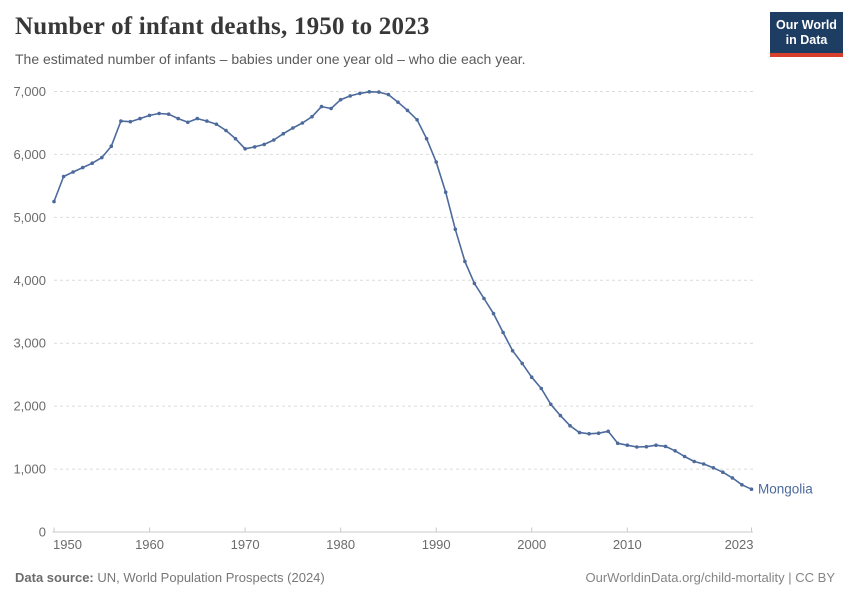 The width and height of the screenshot is (850, 600). I want to click on x-tick-label: 2010, so click(627, 544).